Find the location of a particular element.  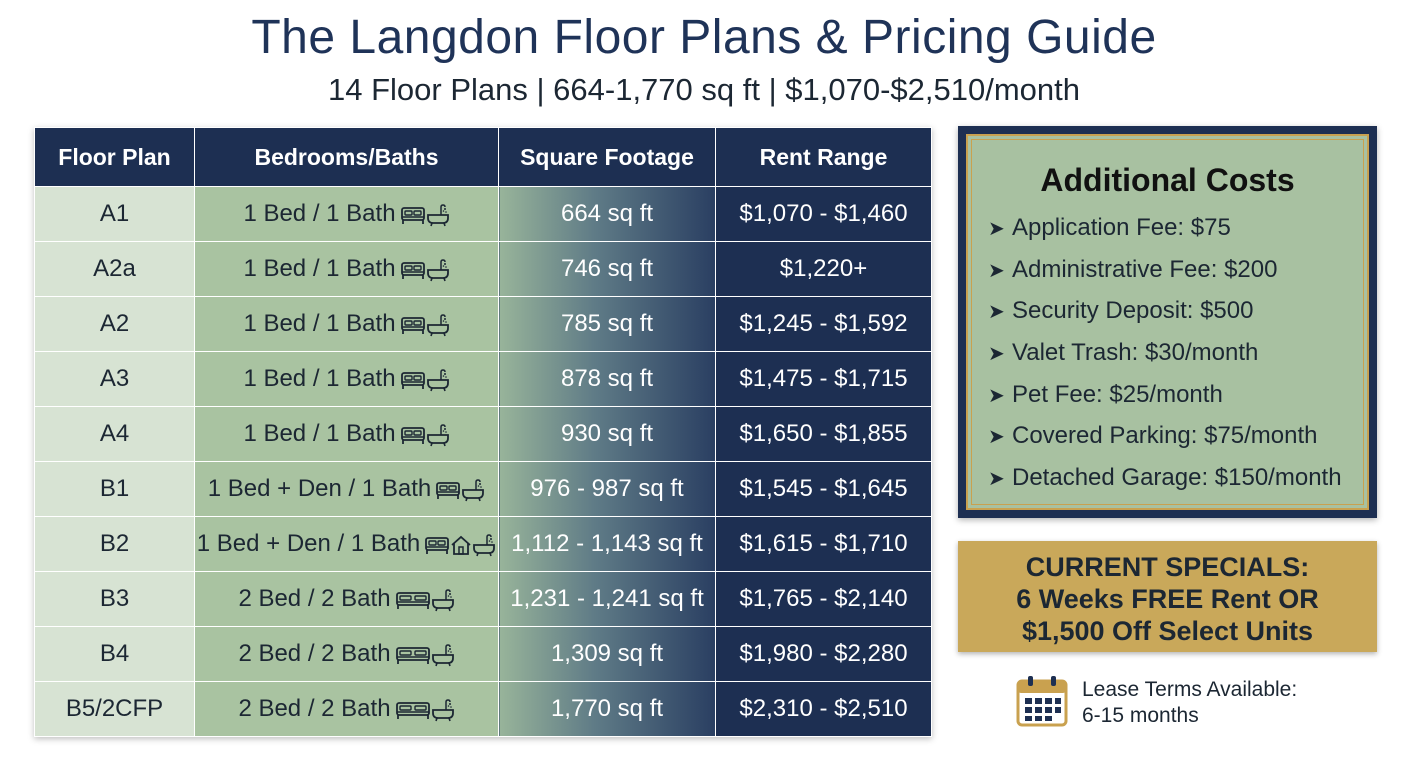

square-footage-cell: 664 sq ft is located at coordinates (607, 214).